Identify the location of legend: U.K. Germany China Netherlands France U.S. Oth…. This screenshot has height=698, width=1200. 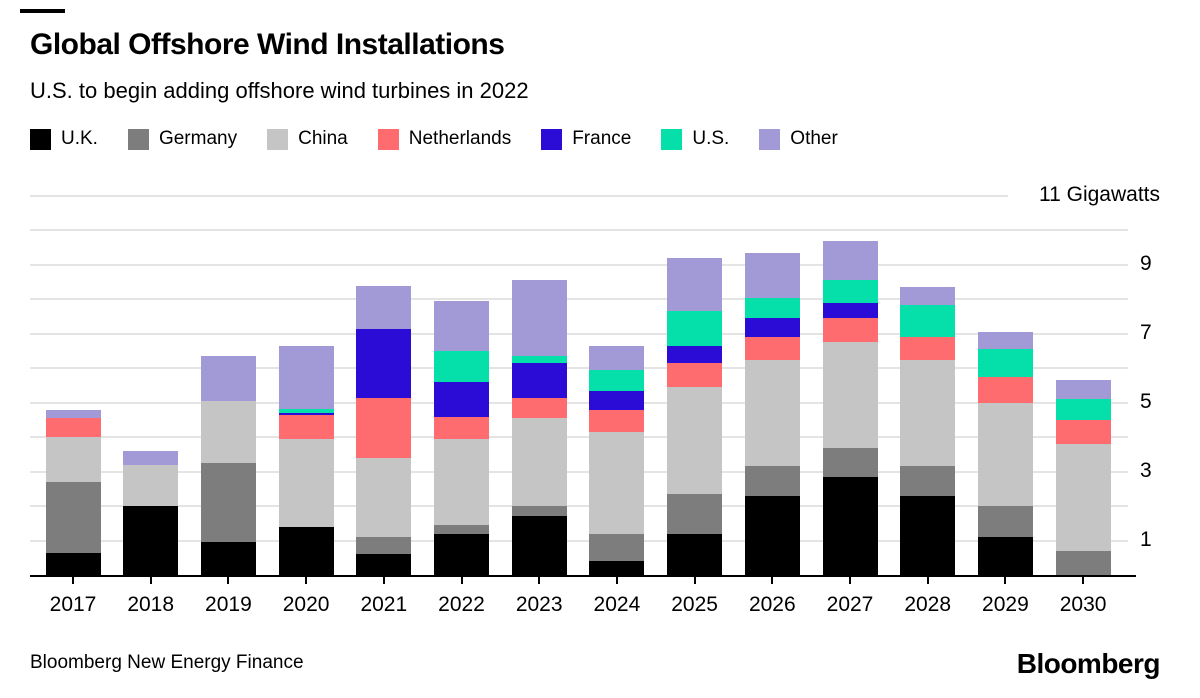
(449, 139).